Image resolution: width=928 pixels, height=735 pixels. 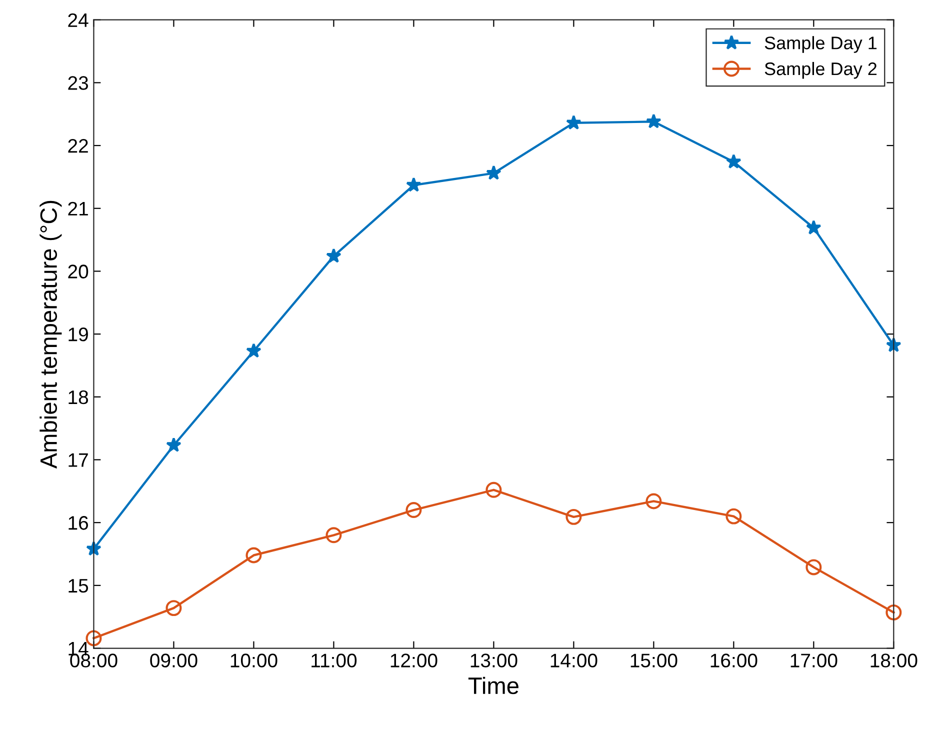 I want to click on y-tick-label: 23, so click(x=78, y=83).